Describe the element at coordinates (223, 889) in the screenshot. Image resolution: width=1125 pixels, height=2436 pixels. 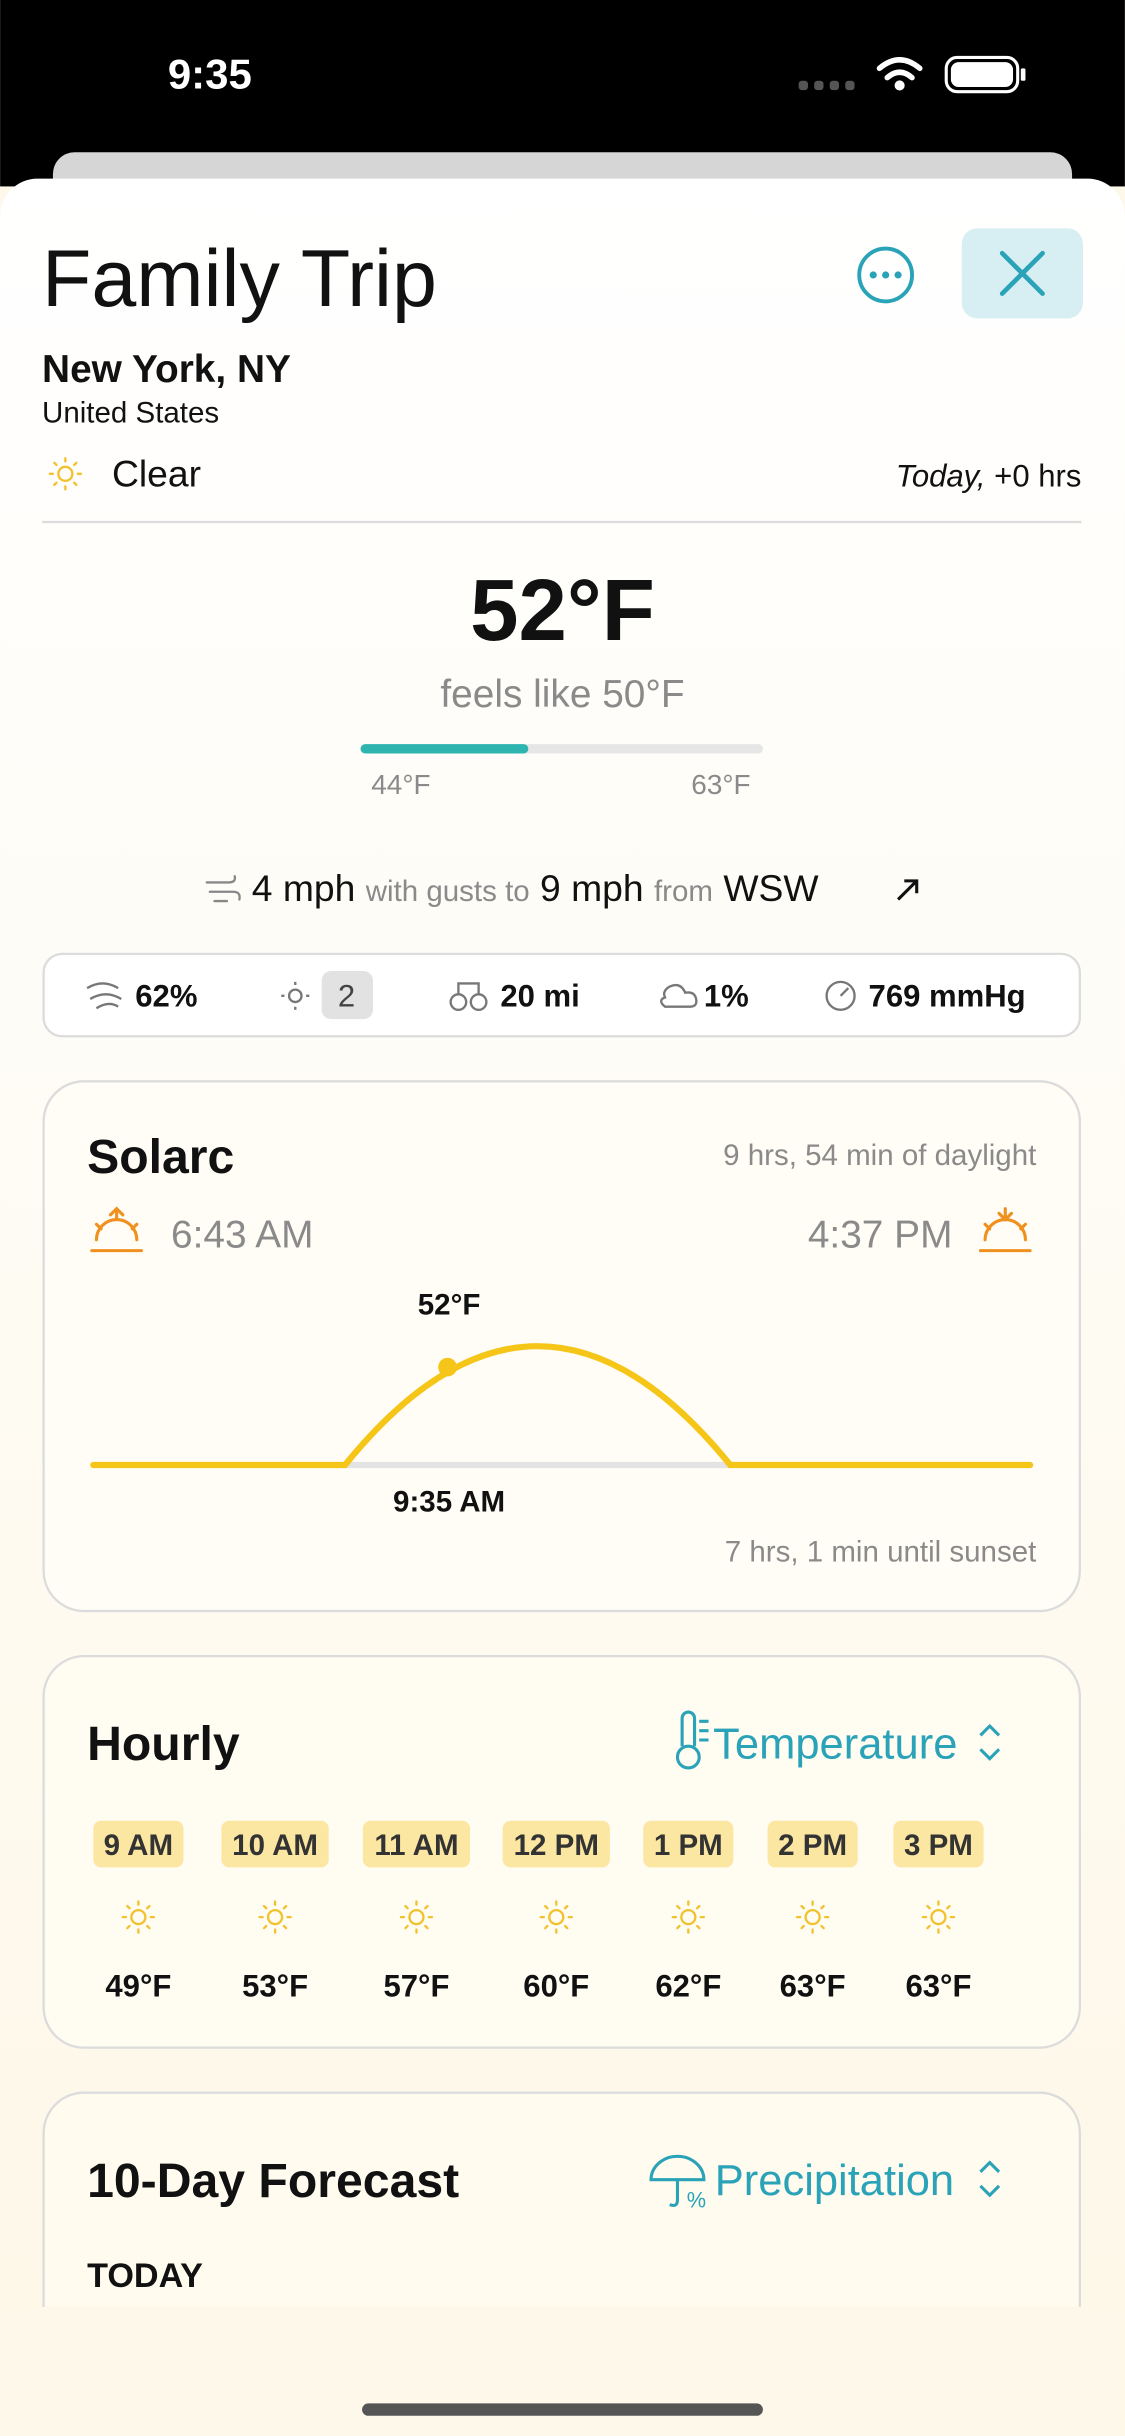
I see `wind-icon` at that location.